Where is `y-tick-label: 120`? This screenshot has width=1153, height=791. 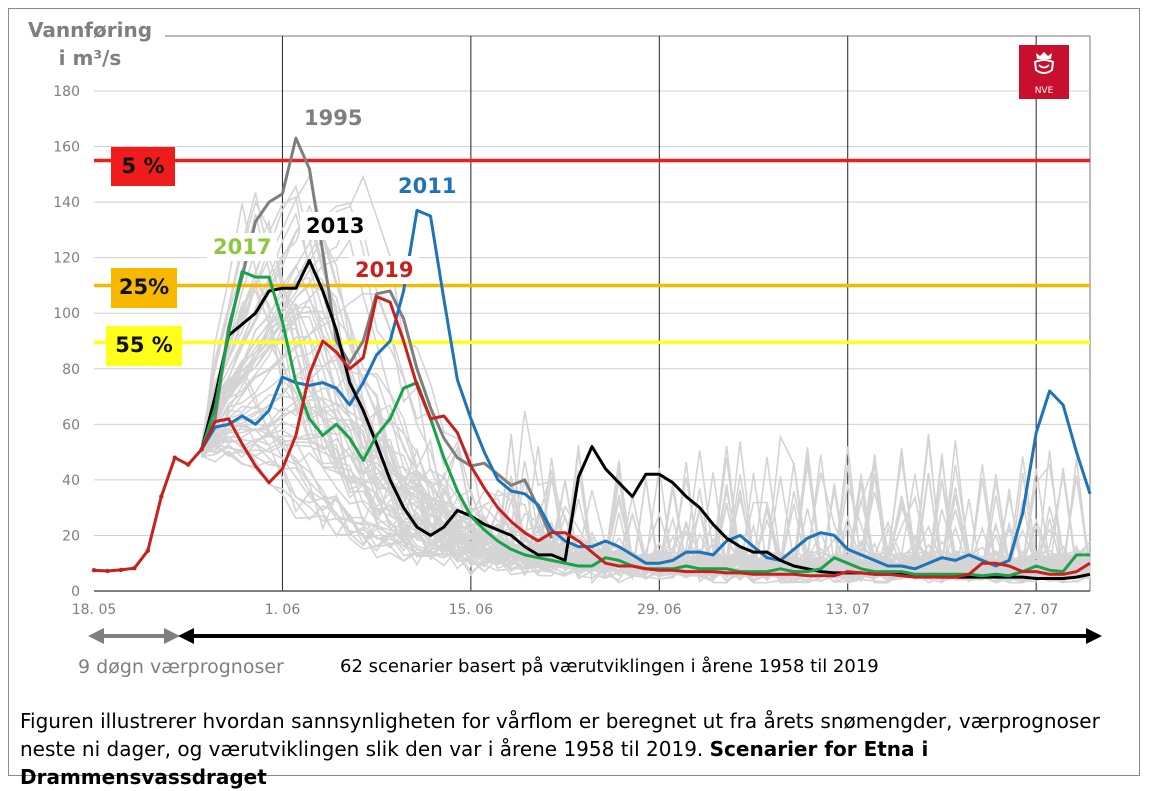 y-tick-label: 120 is located at coordinates (66, 259).